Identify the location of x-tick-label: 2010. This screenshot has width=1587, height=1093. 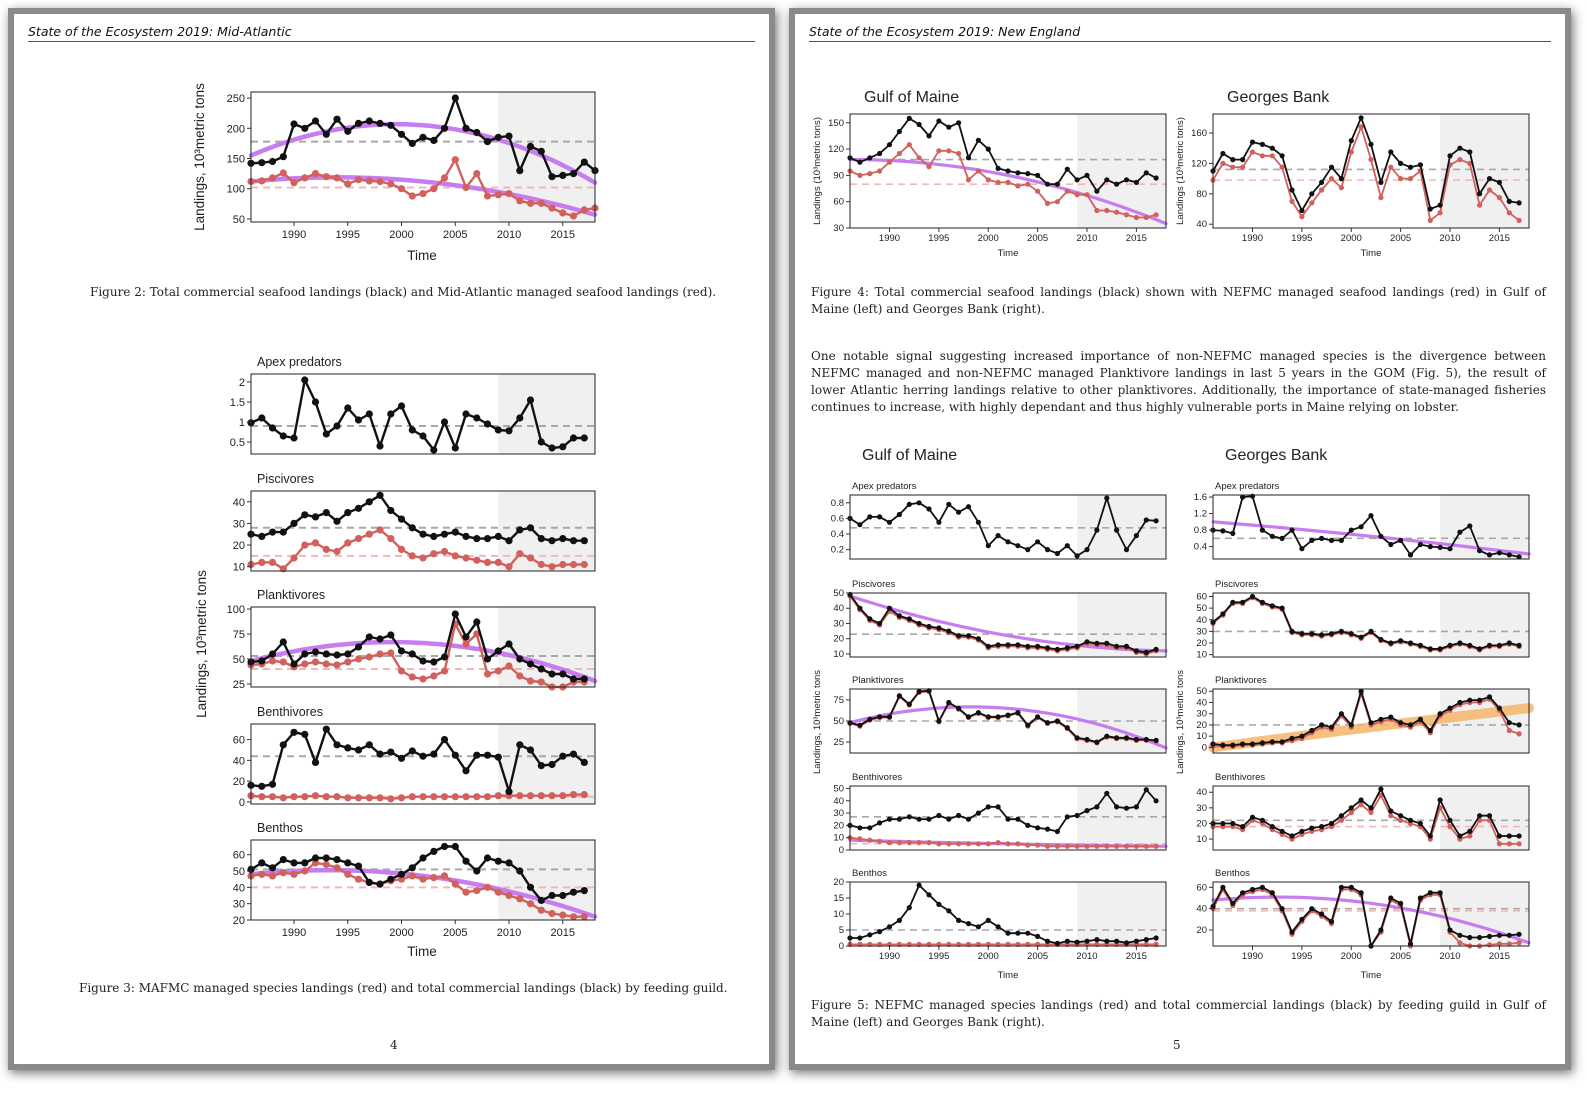
(1086, 238).